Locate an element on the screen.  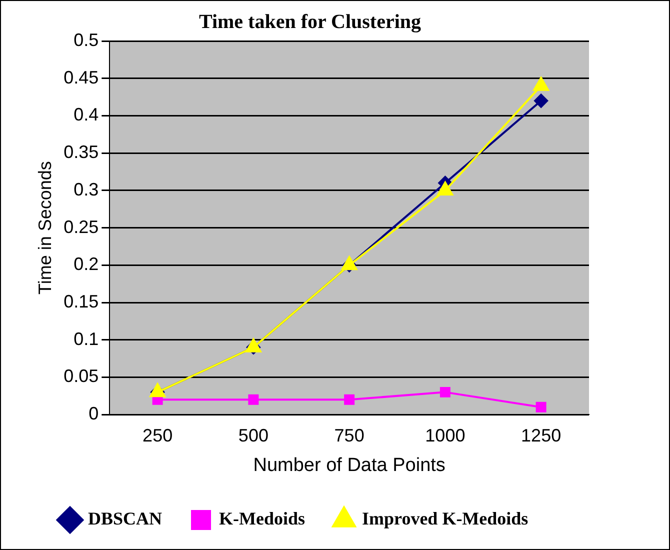
y-tick-label: 0.2 is located at coordinates (86, 264).